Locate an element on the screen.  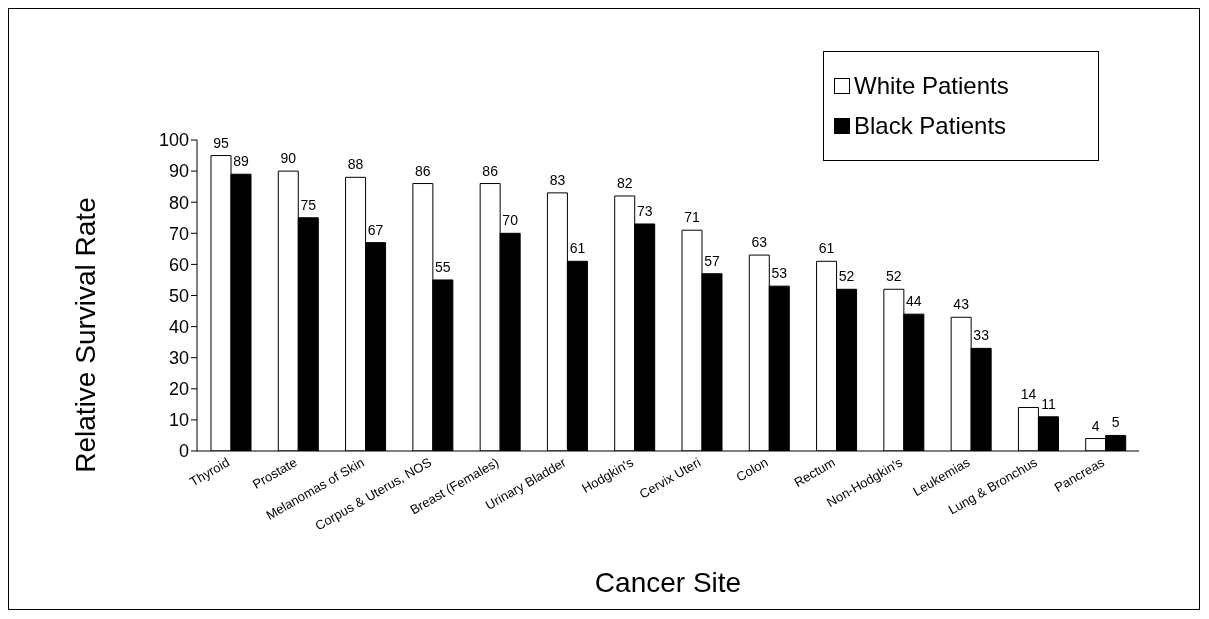
y-tick-label: 0 is located at coordinates (183, 451).